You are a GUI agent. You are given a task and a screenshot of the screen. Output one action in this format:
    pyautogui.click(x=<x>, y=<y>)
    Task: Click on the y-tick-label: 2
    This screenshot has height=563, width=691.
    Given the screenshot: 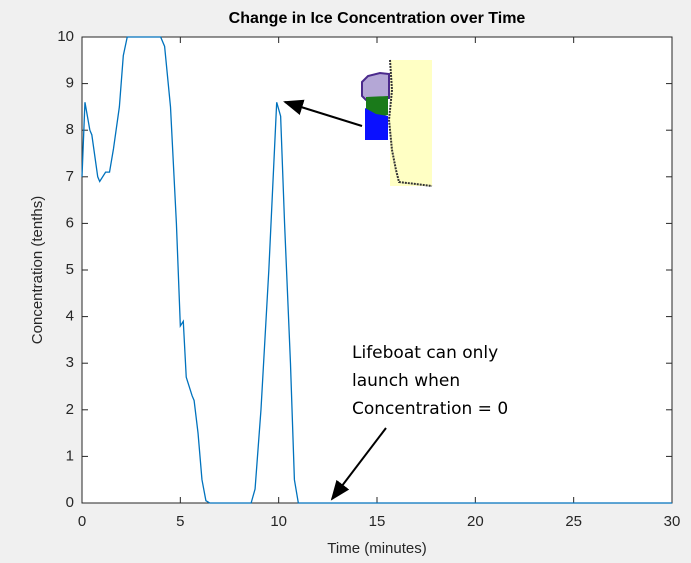 What is the action you would take?
    pyautogui.click(x=70, y=409)
    